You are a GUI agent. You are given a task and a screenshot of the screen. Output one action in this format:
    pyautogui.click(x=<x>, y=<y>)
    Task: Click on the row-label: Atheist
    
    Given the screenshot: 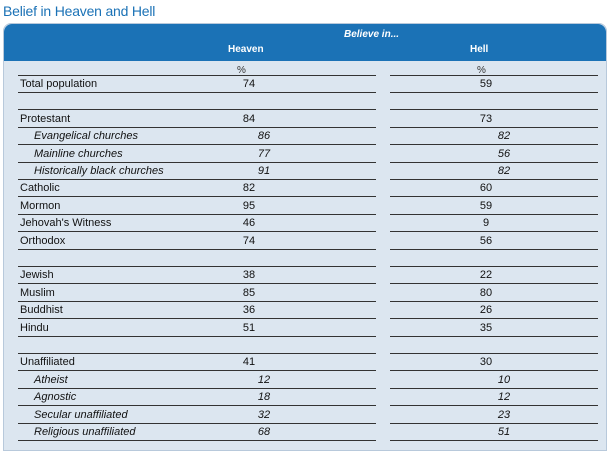 What is the action you would take?
    pyautogui.click(x=51, y=379)
    